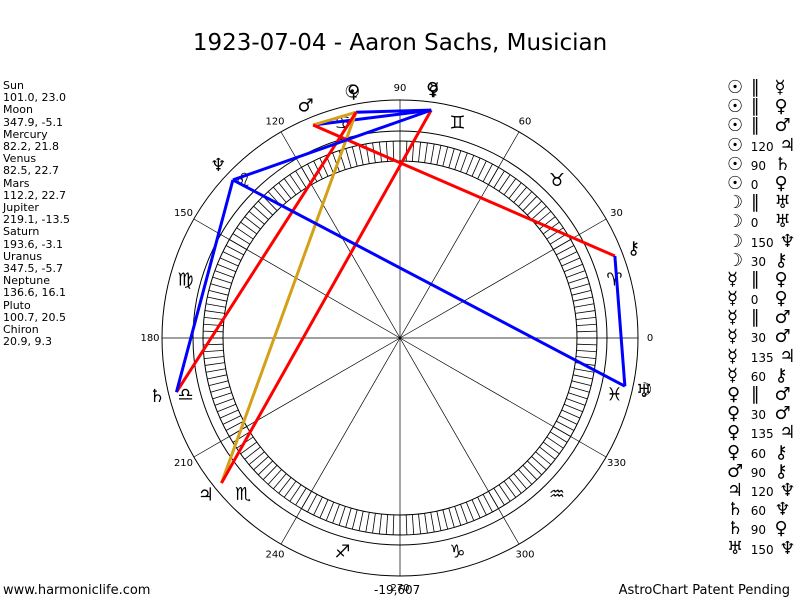  I want to click on degree-label: 330, so click(616, 463).